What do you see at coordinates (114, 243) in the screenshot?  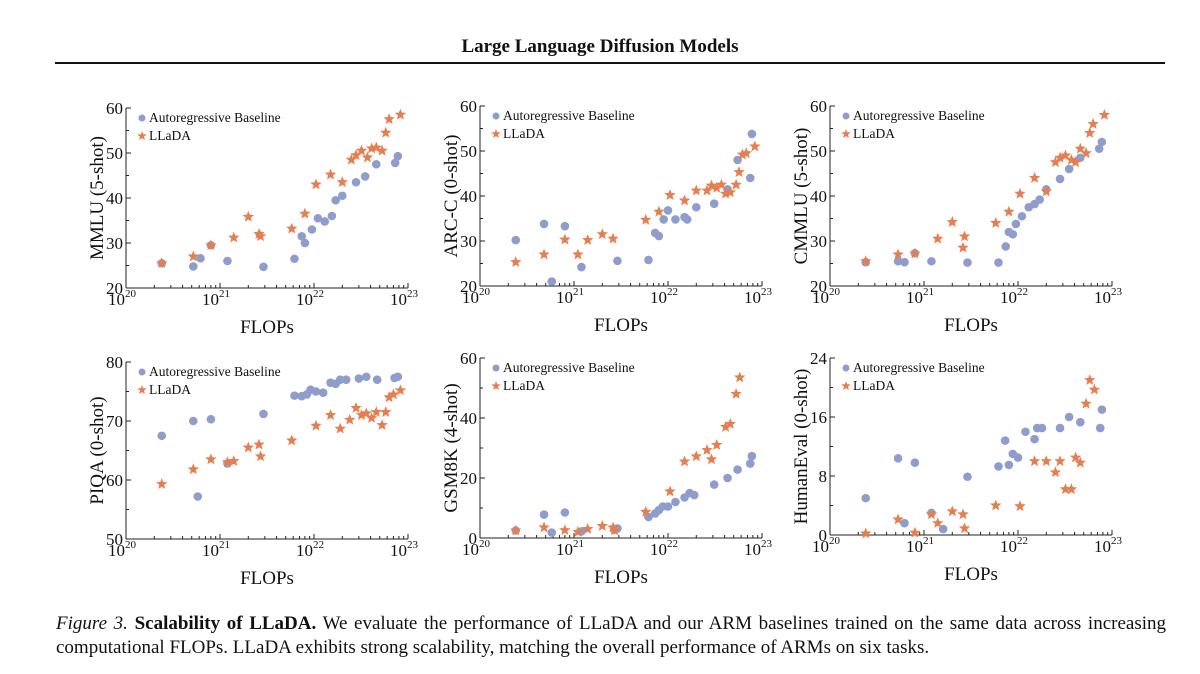 I see `y-tick-label: 30` at bounding box center [114, 243].